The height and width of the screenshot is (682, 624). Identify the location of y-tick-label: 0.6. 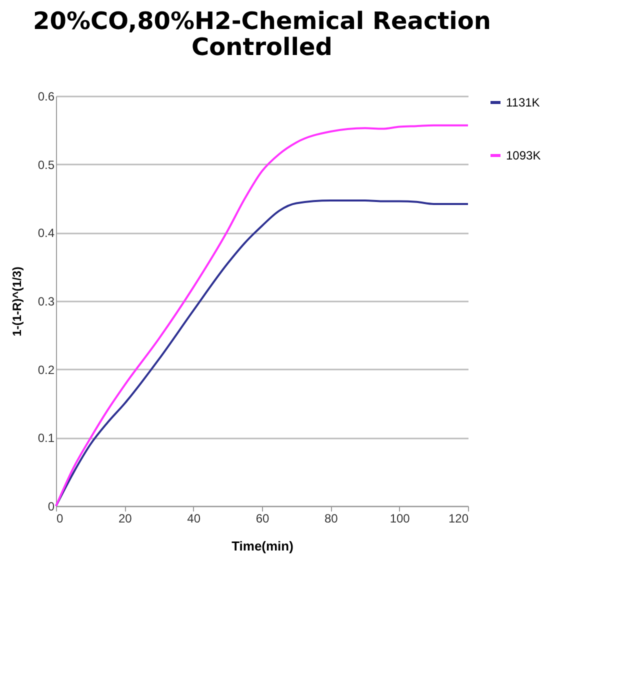
(46, 97).